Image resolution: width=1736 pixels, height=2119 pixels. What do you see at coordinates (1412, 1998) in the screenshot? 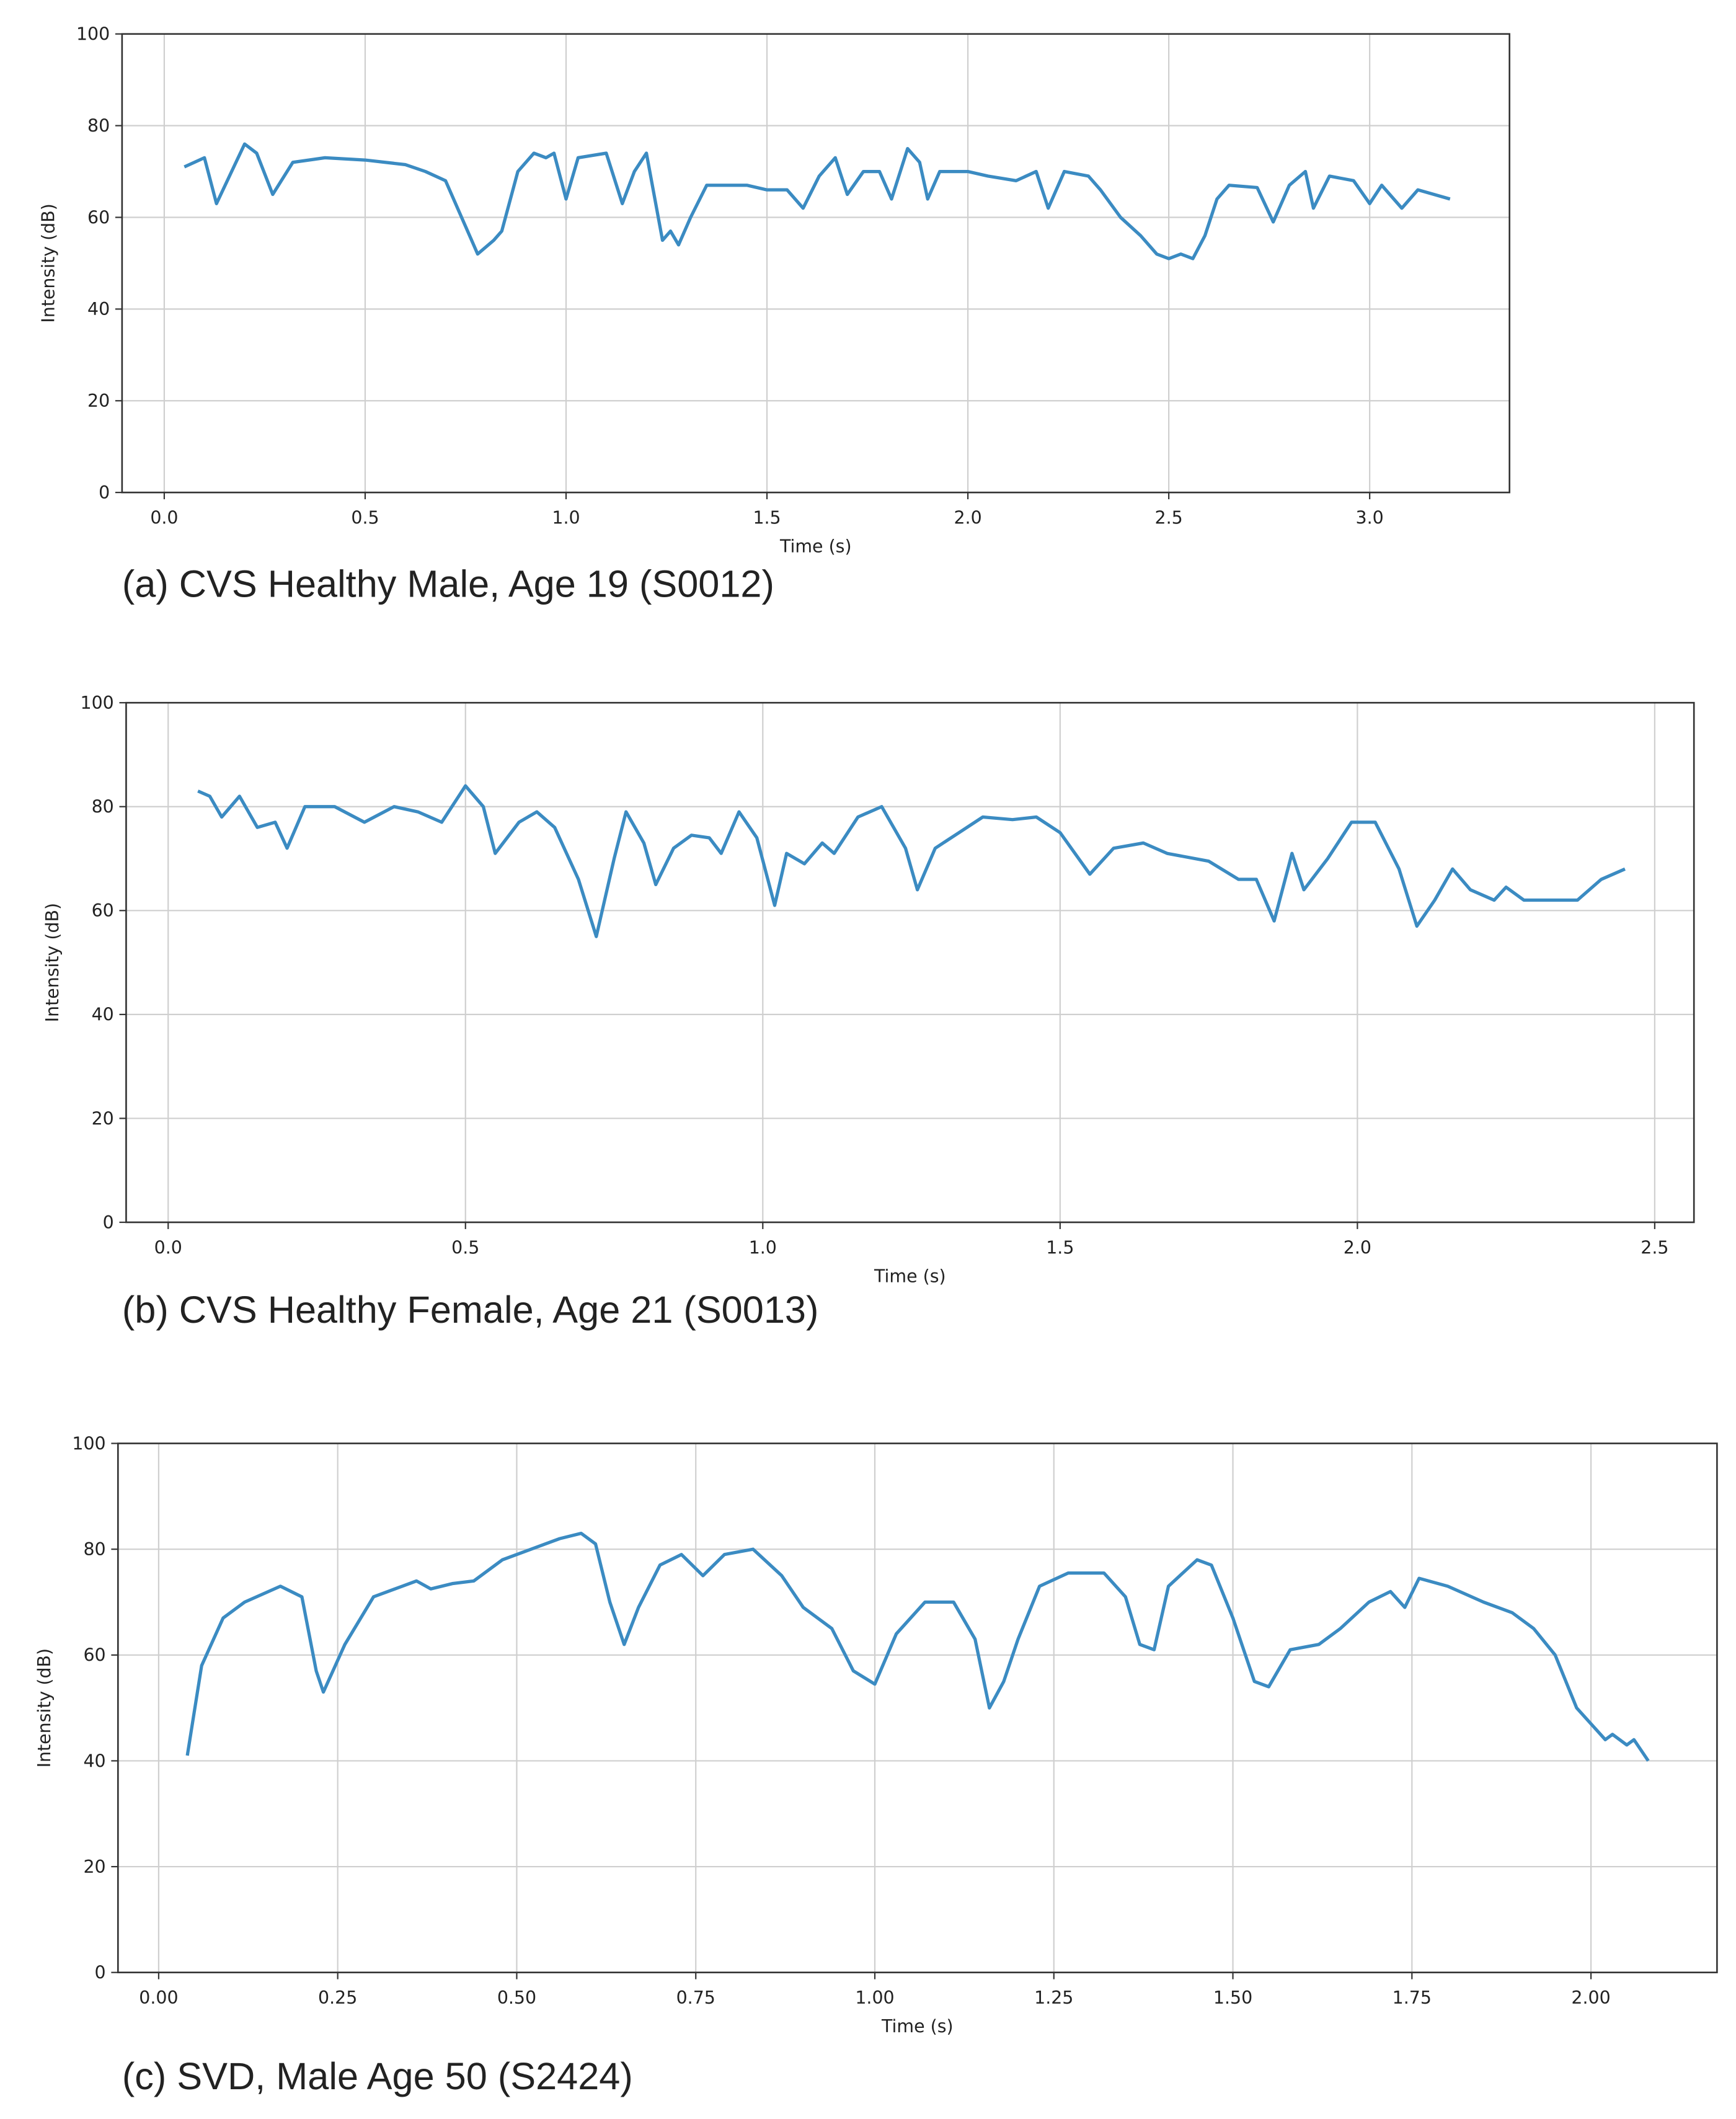
I see `x-tick-label: 1.75` at bounding box center [1412, 1998].